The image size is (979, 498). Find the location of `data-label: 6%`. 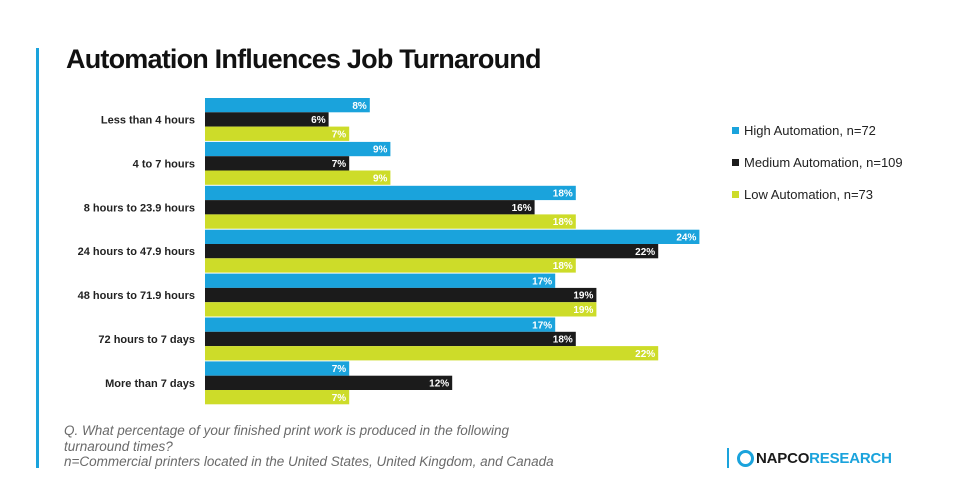

data-label: 6% is located at coordinates (318, 120).